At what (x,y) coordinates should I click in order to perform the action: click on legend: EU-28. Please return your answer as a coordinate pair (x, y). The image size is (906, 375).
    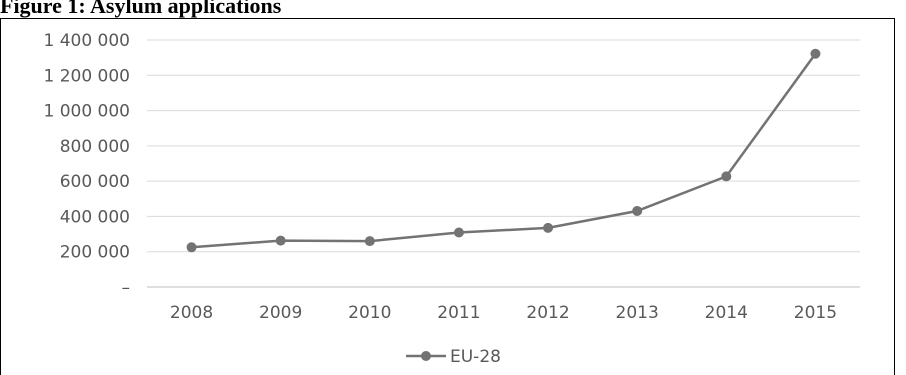
    Looking at the image, I should click on (453, 357).